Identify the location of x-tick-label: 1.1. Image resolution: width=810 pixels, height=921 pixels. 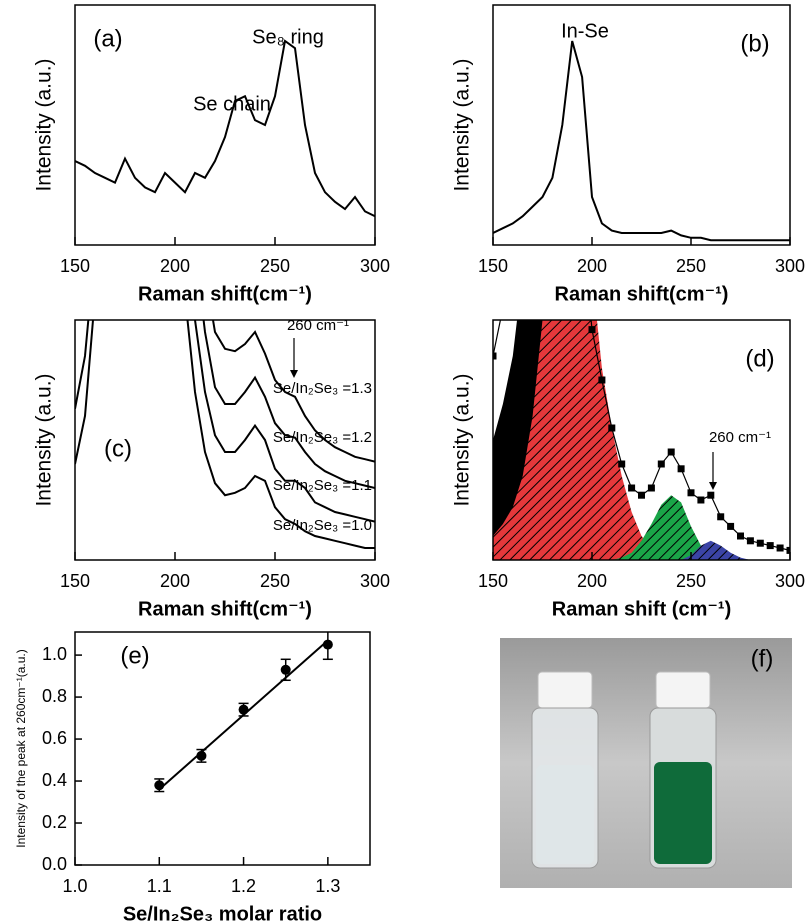
(159, 886).